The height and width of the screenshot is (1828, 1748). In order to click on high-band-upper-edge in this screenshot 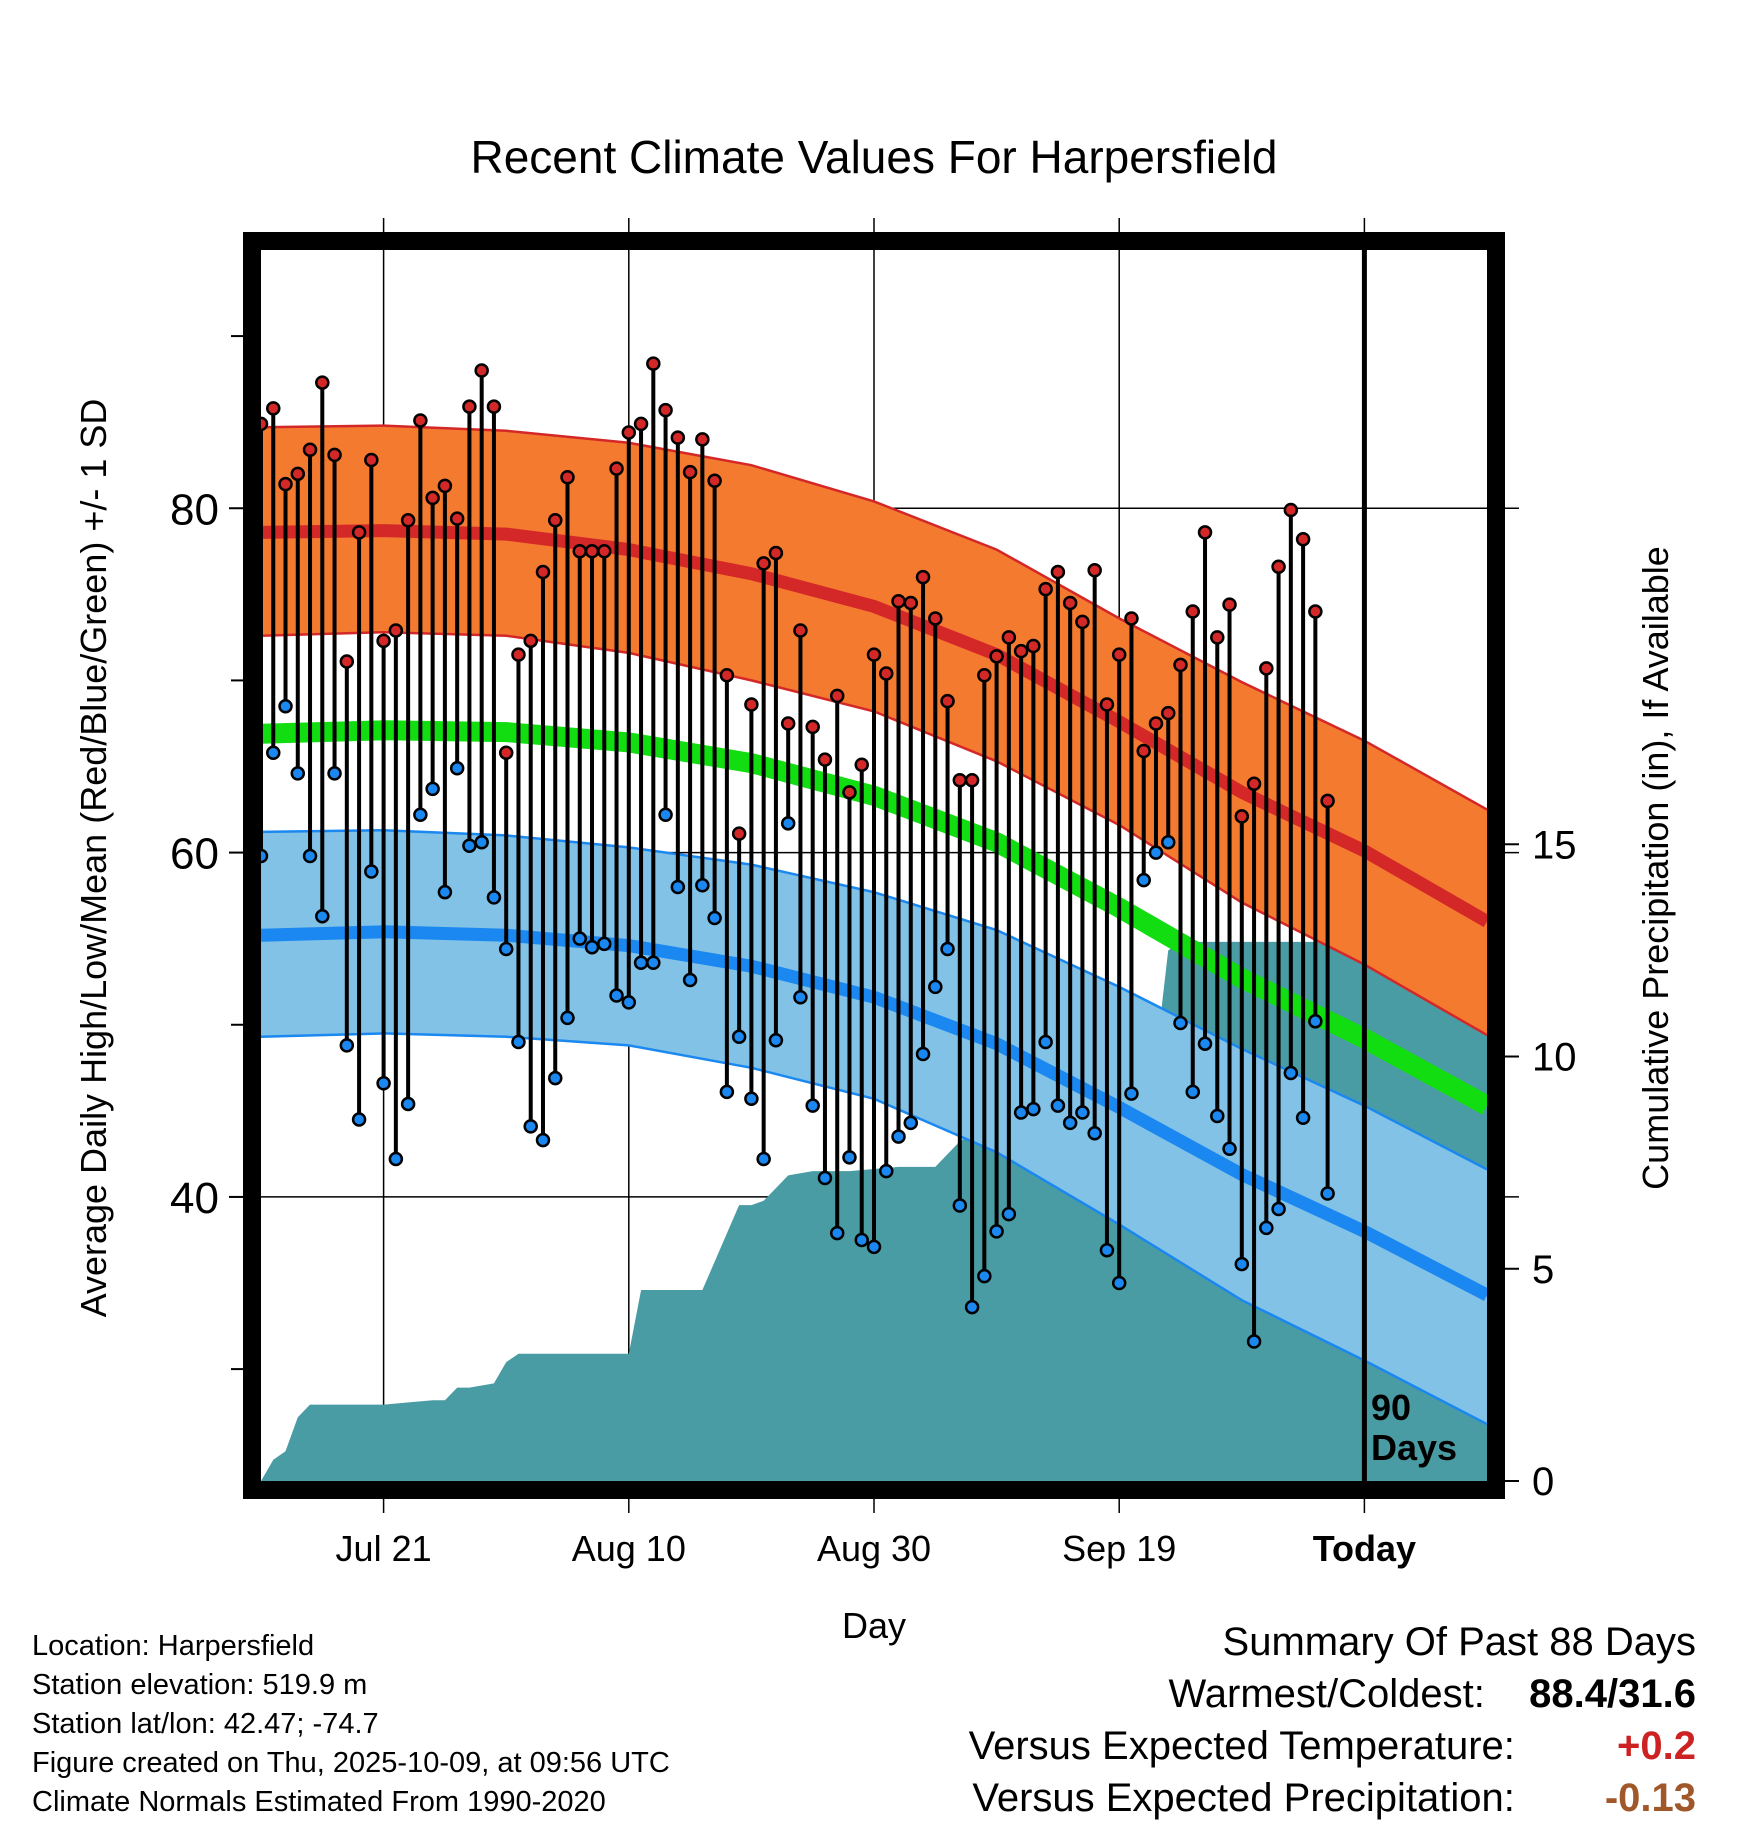, I will do `click(874, 617)`.